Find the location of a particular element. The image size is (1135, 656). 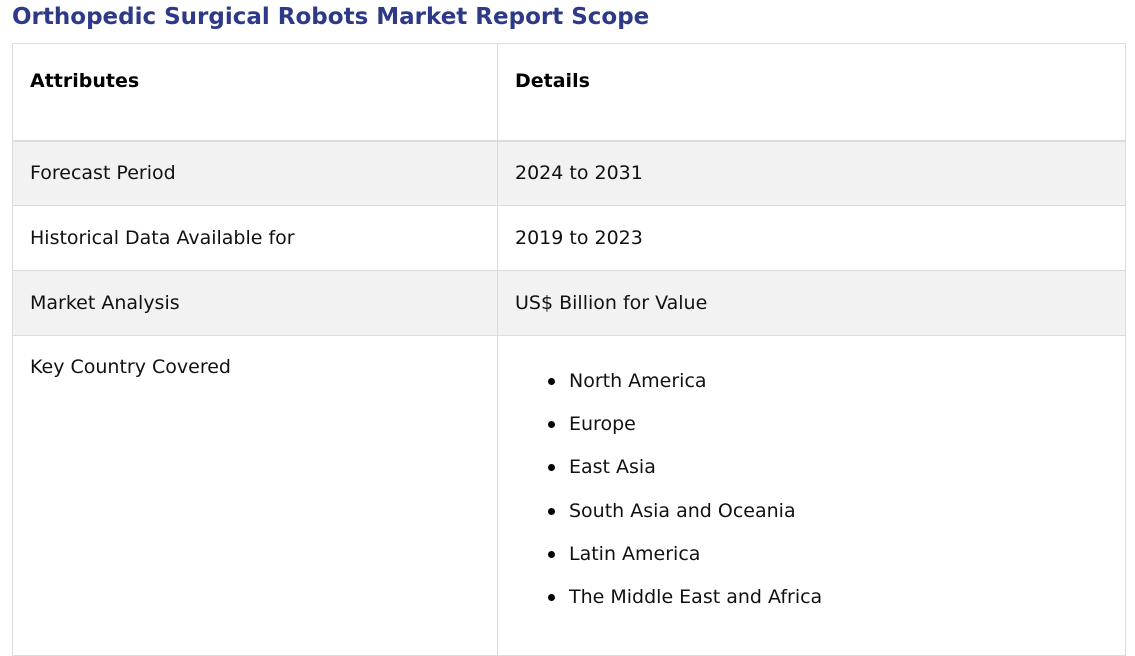

region-label: North America is located at coordinates (638, 381).